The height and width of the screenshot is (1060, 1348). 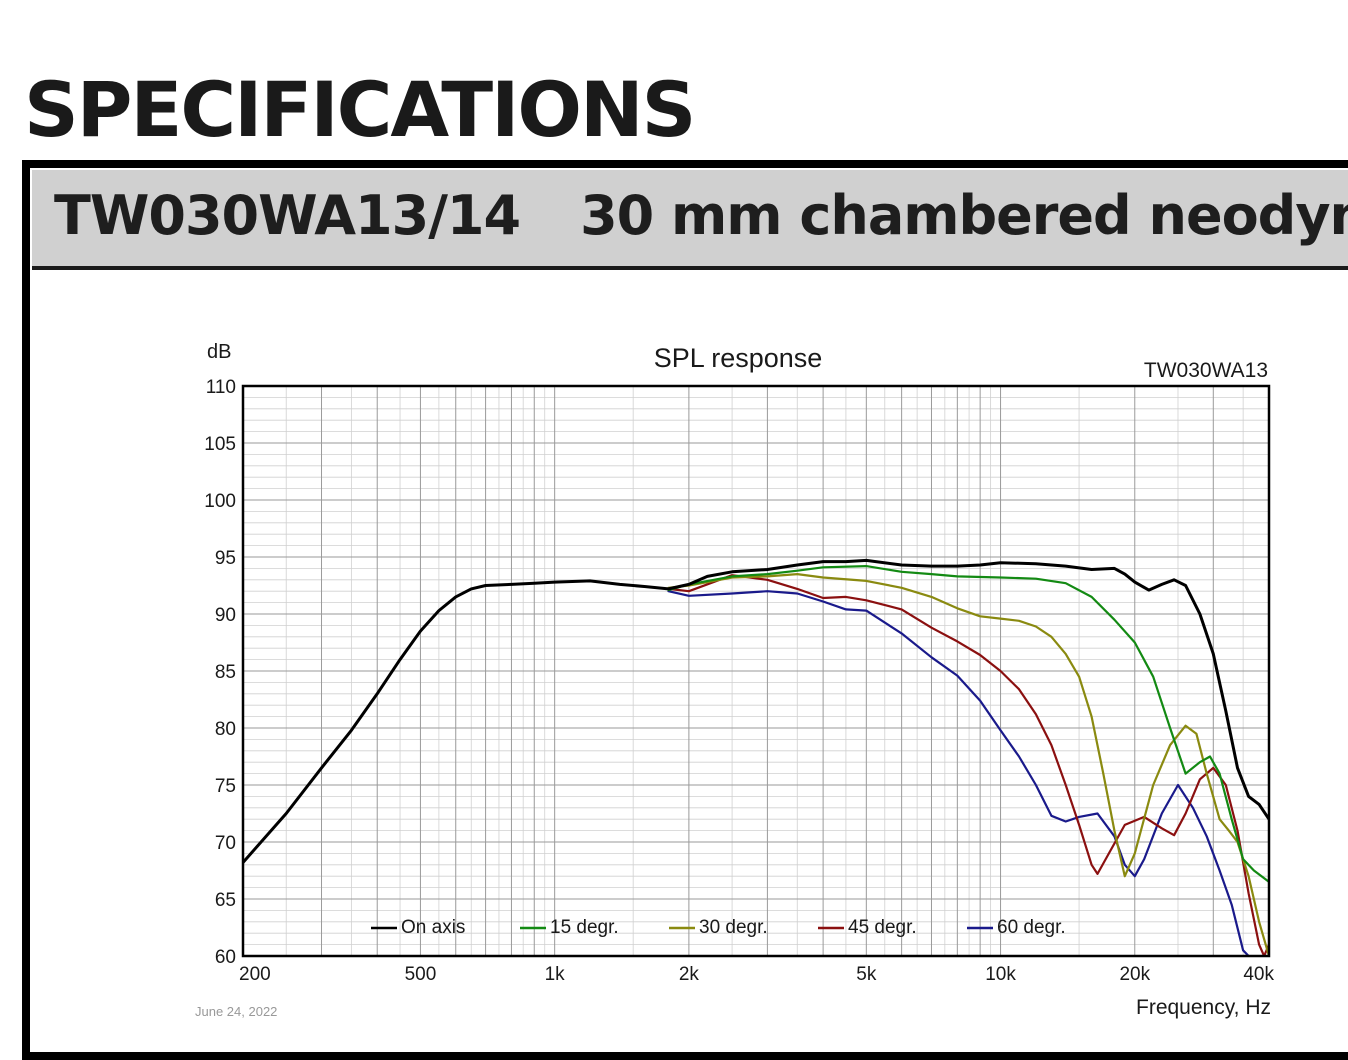 I want to click on x-tick-label: 5k, so click(x=866, y=974).